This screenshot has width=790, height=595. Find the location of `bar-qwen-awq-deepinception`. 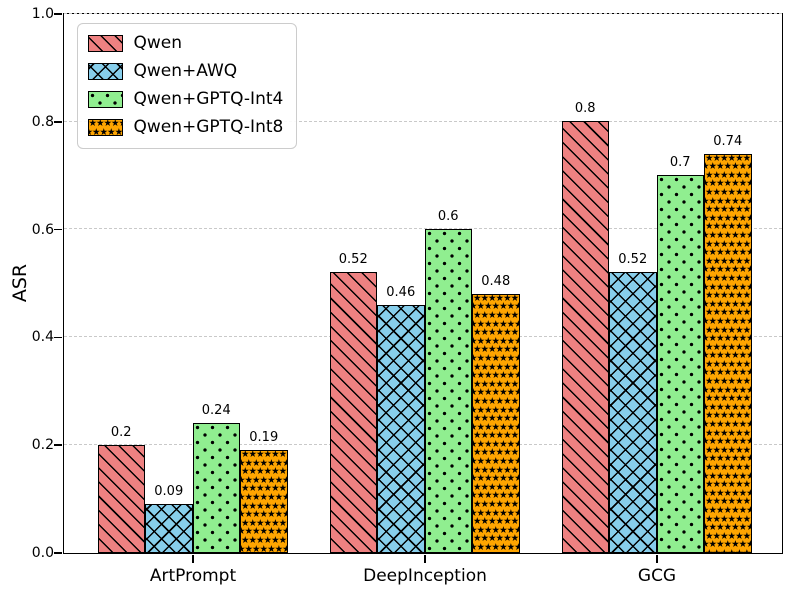

bar-qwen-awq-deepinception is located at coordinates (401, 428).